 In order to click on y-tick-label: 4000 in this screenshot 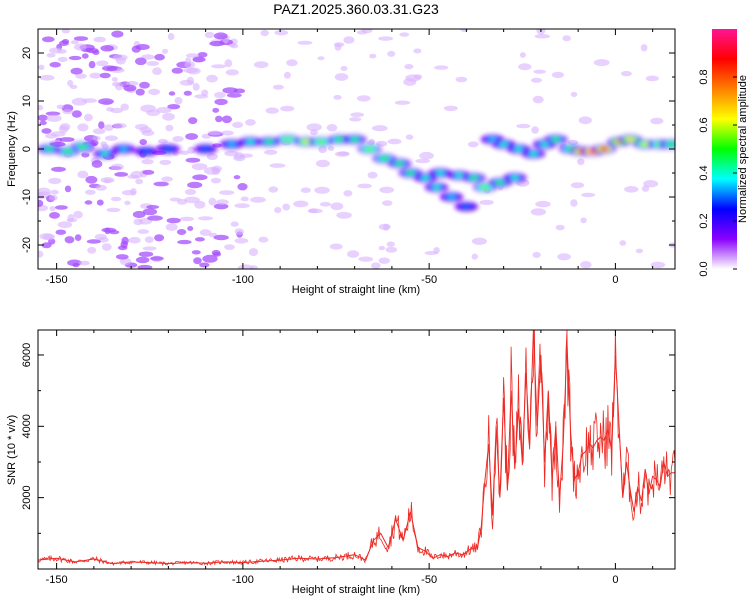, I will do `click(27, 426)`.